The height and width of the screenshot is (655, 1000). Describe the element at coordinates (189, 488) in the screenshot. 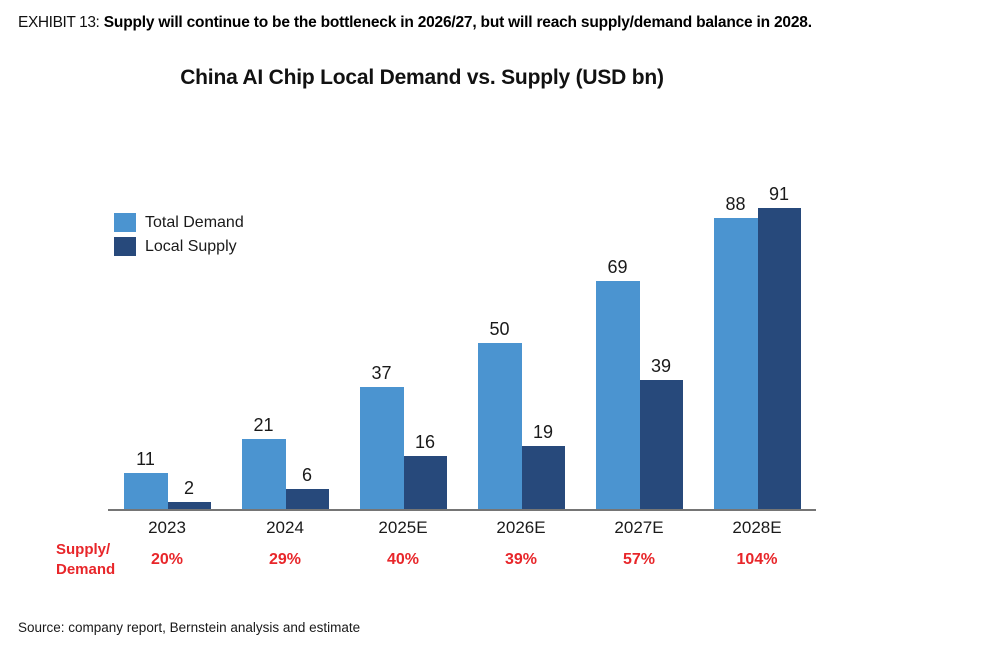

I see `bar-value-label: 2` at that location.